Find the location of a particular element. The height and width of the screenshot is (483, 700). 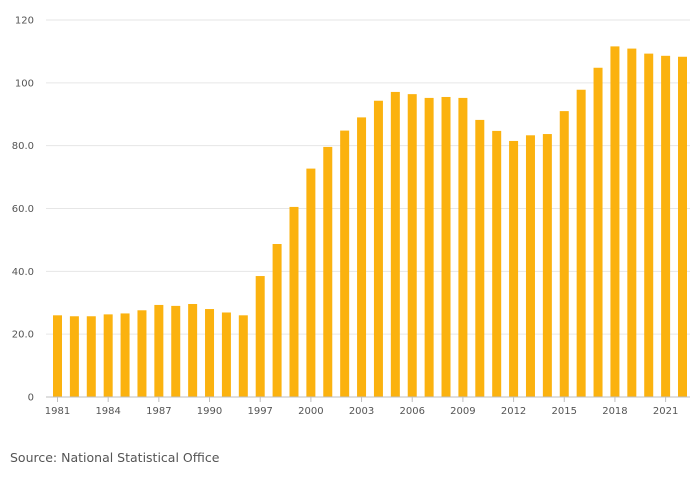

y-tick-label: 40.0 is located at coordinates (23, 272).